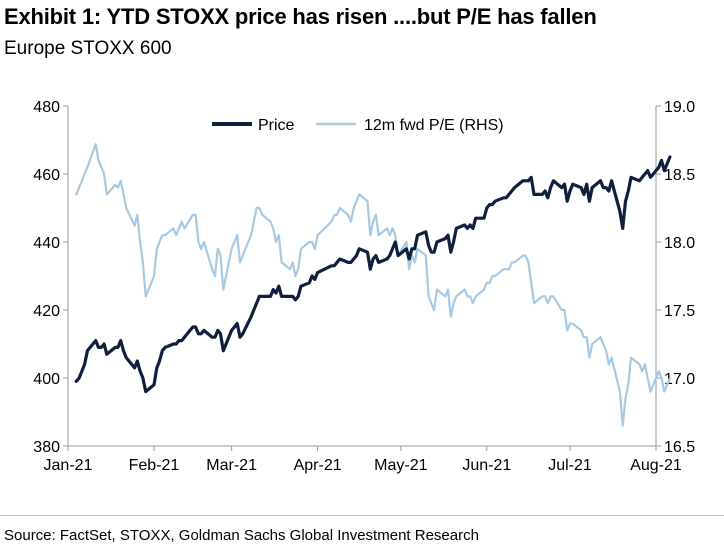  I want to click on left-y-tick-label: 480, so click(46, 107).